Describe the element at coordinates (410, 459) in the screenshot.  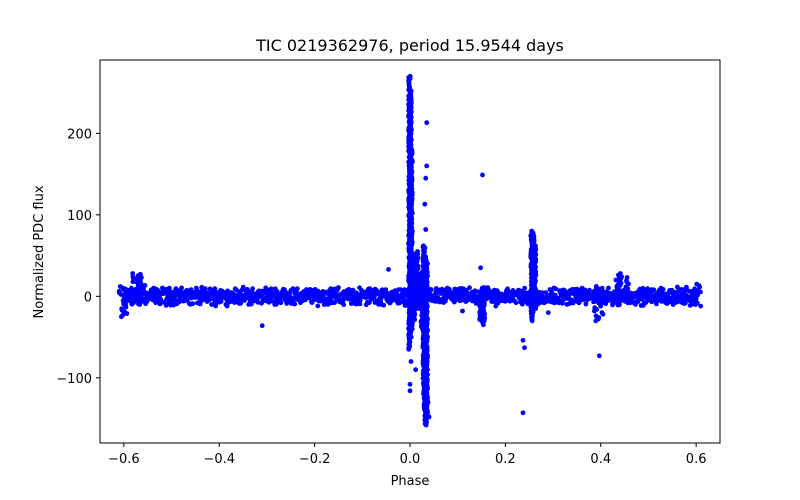
I see `x-tick-label: 0.0` at that location.